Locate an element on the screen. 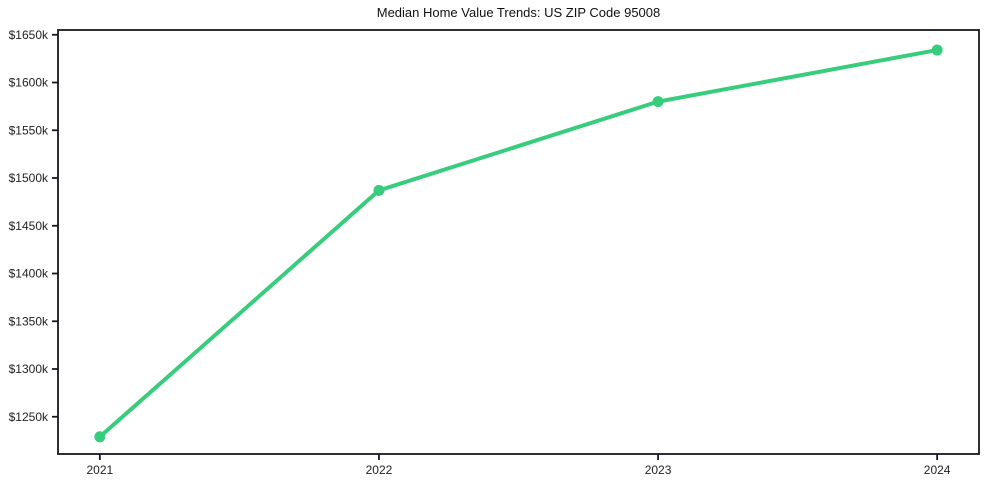 Image resolution: width=990 pixels, height=490 pixels. y-tick-label: $1600k is located at coordinates (29, 83).